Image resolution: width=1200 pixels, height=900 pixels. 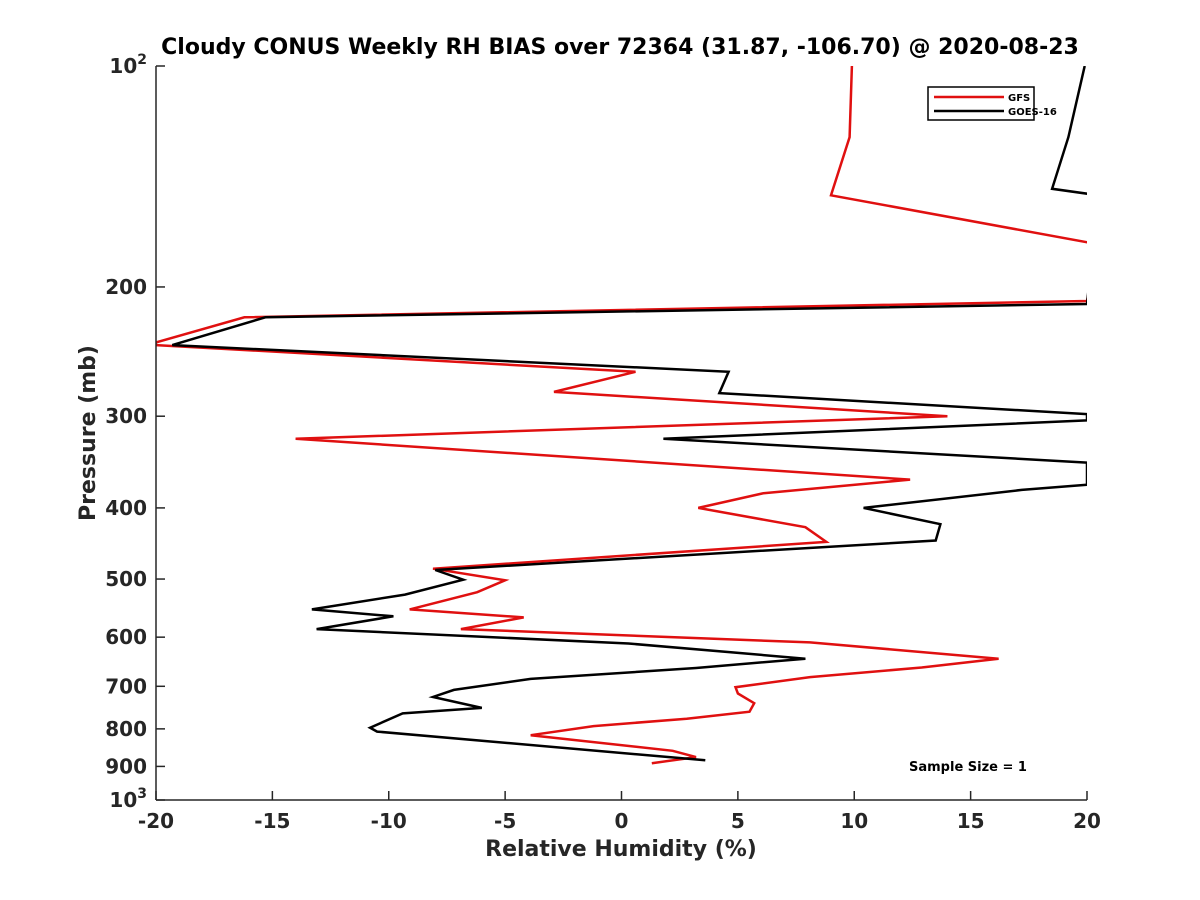 What do you see at coordinates (621, 849) in the screenshot?
I see `x-axis-label: Relative Humidity (%)` at bounding box center [621, 849].